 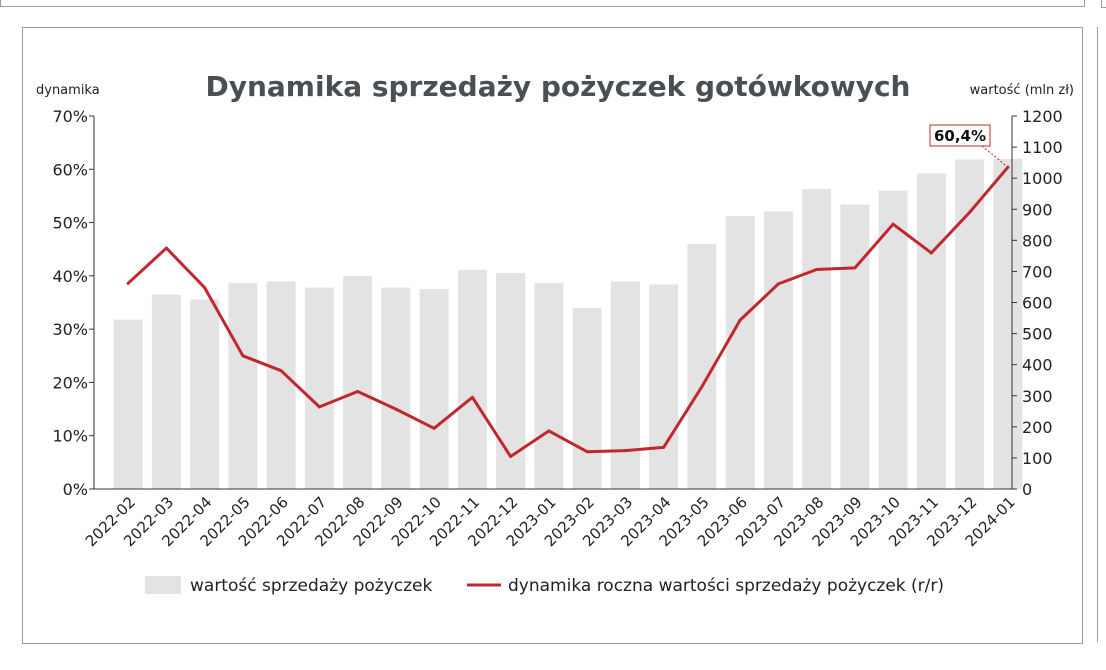 I want to click on right-tick-label: 400, so click(x=1037, y=365).